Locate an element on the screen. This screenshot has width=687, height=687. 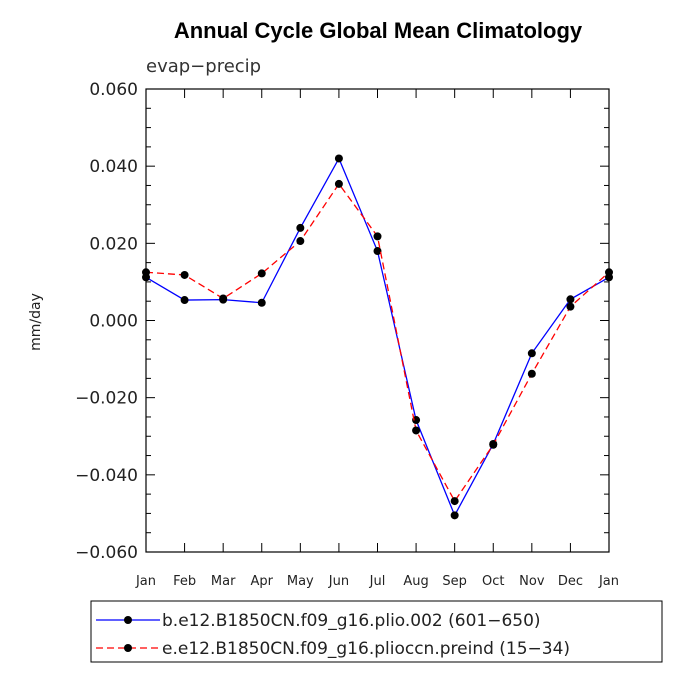
chart-title: Annual Cycle Global Mean Climatology is located at coordinates (378, 30).